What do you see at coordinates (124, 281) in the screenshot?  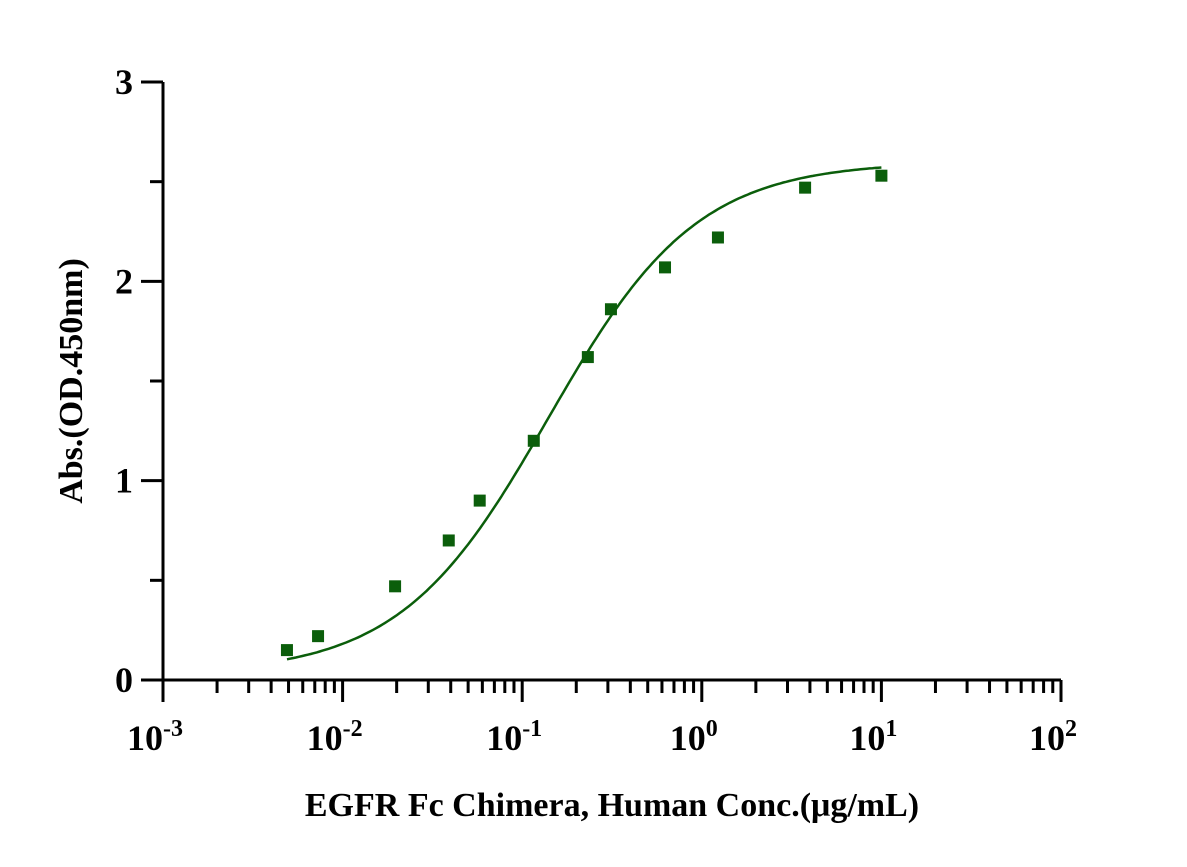 I see `y-tick-label: 2` at bounding box center [124, 281].